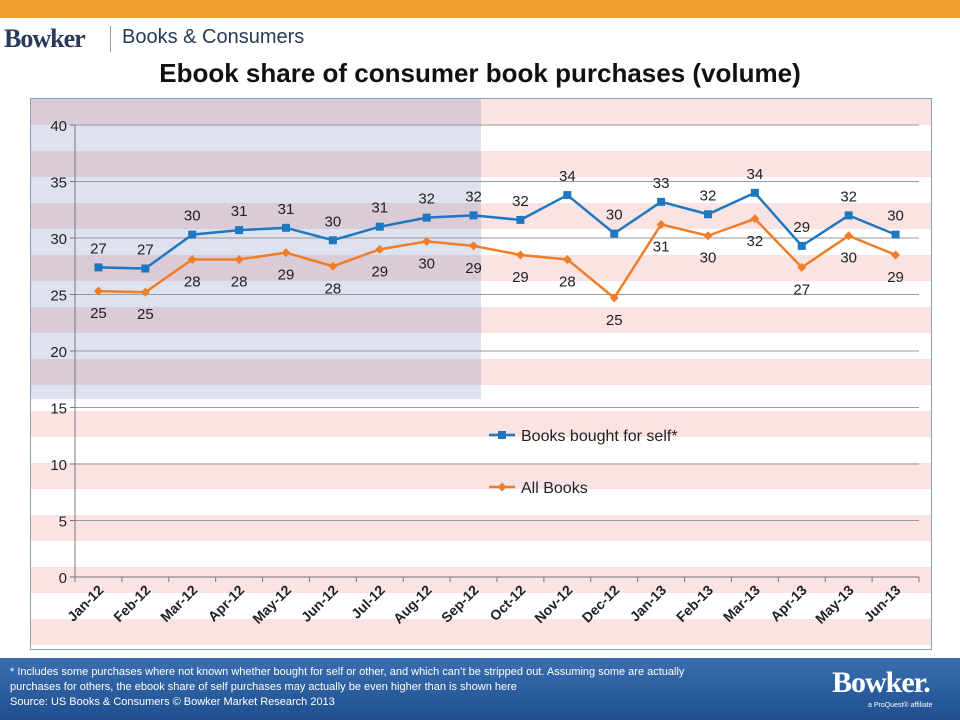 The height and width of the screenshot is (720, 960). I want to click on y-tick-label: 0, so click(63, 578).